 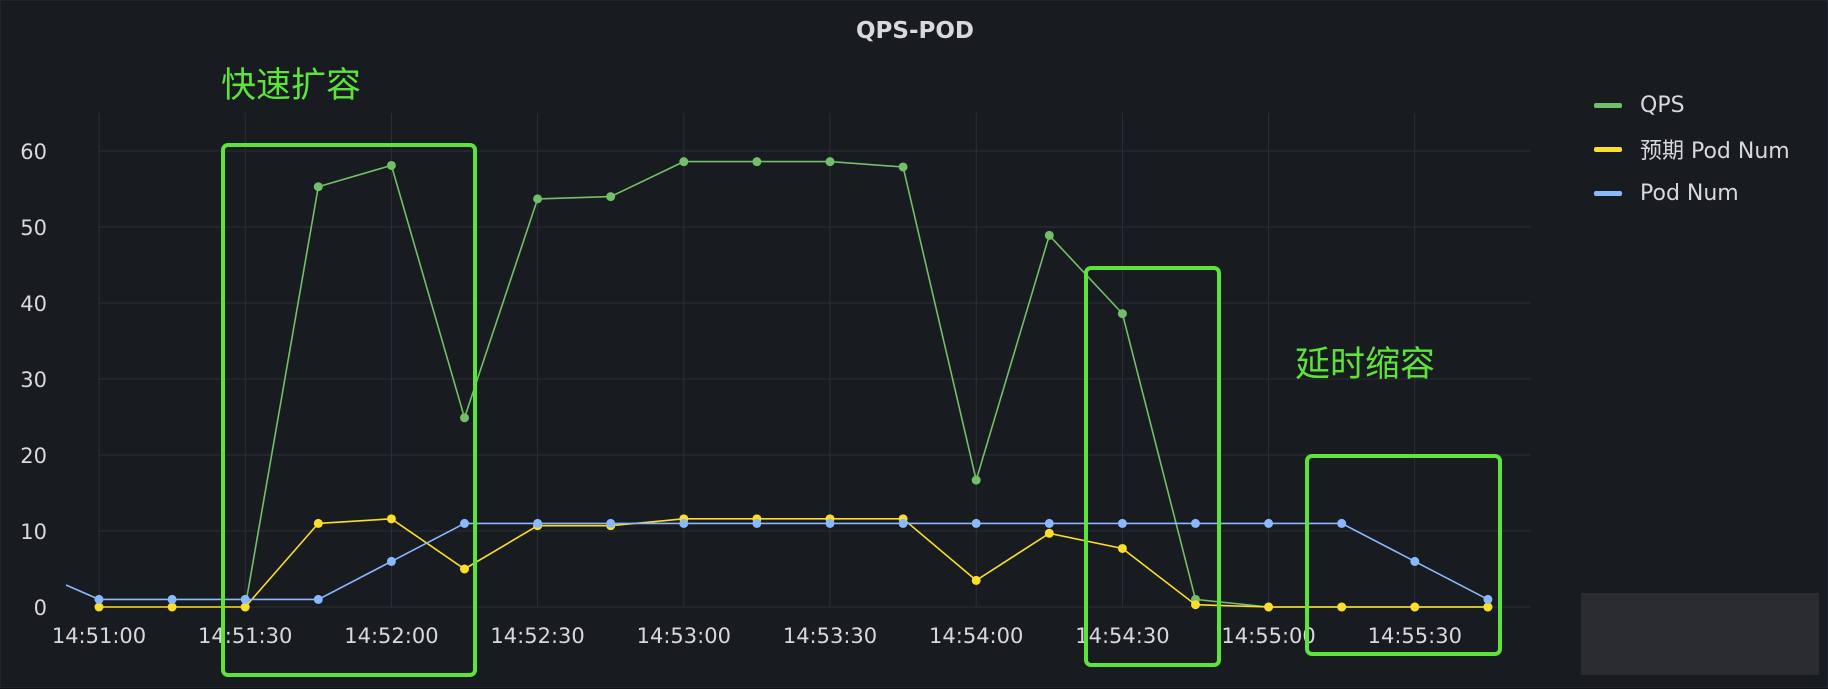 What do you see at coordinates (391, 636) in the screenshot?
I see `x-tick-label: 14:52:00` at bounding box center [391, 636].